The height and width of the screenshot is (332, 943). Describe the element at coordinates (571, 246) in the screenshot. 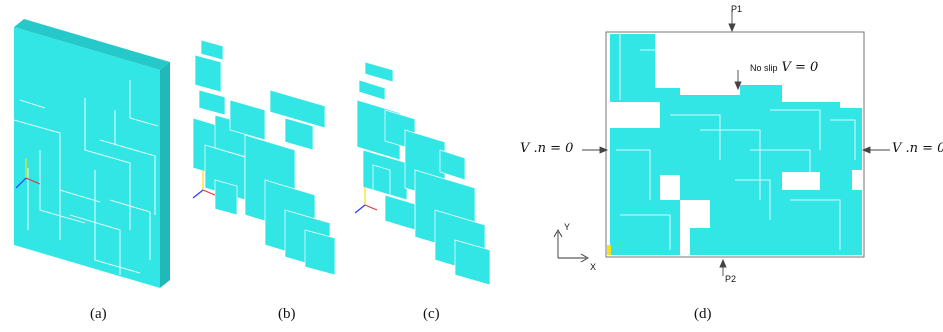

I see `axes-2d` at that location.